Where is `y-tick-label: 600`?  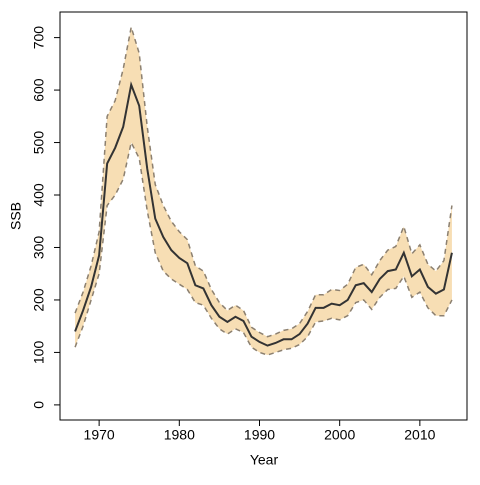
y-tick-label: 600 is located at coordinates (39, 90).